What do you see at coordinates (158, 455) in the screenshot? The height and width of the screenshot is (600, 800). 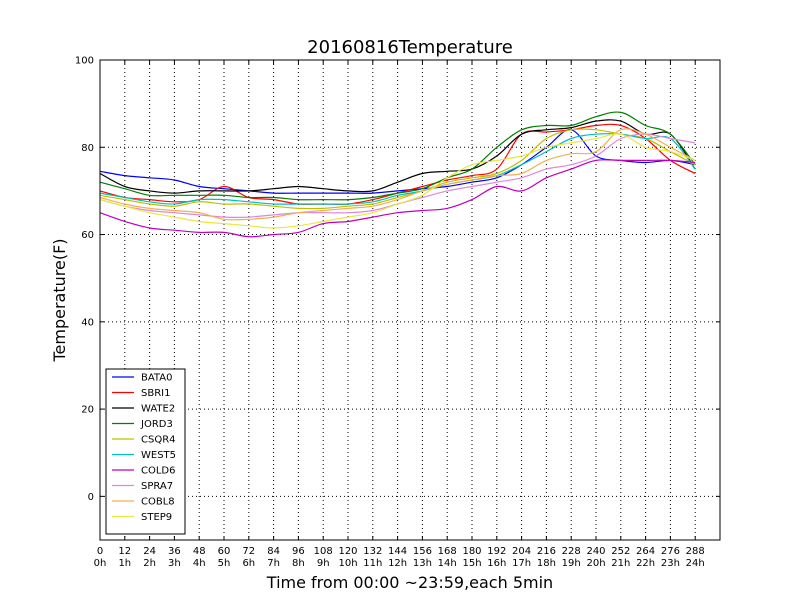 I see `legend-entry-west5: WEST5` at bounding box center [158, 455].